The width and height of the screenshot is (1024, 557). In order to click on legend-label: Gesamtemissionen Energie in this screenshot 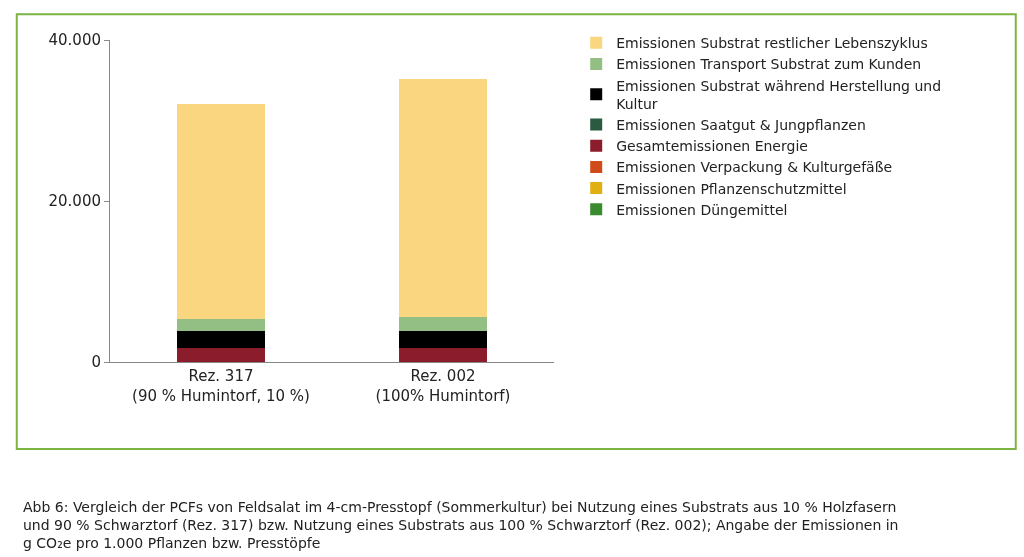, I will do `click(712, 146)`.